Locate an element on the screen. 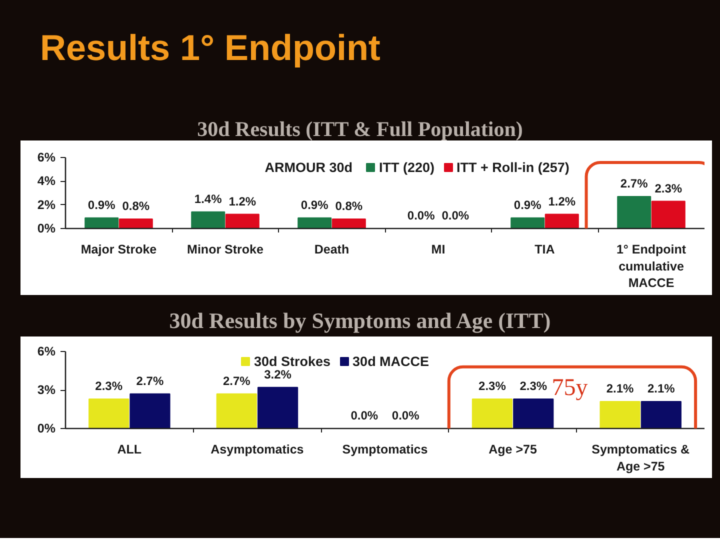 The height and width of the screenshot is (540, 720). legend-label: 30d Strokes is located at coordinates (292, 361).